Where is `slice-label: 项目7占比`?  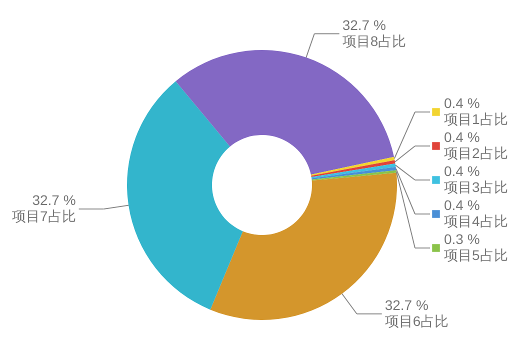 slice-label: 项目7占比 is located at coordinates (44, 216).